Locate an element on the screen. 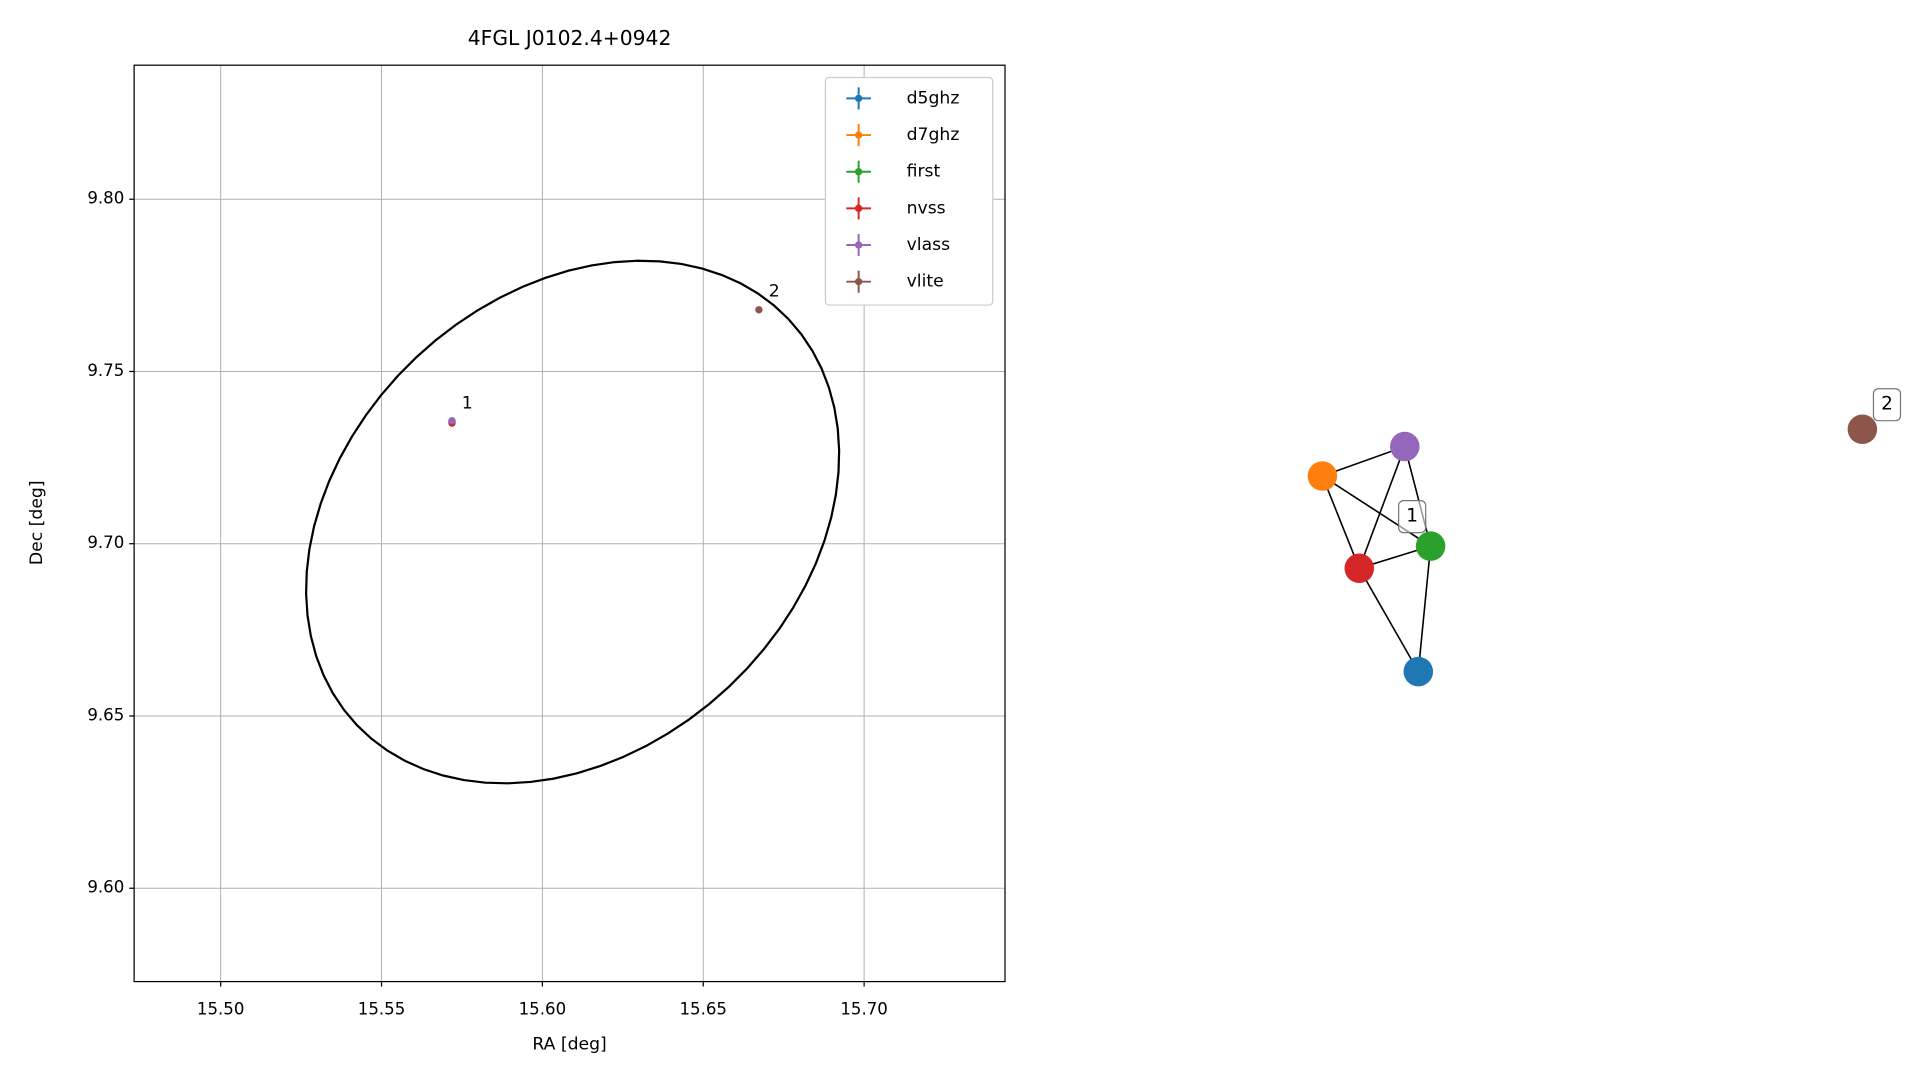 This screenshot has width=1919, height=1080. legend-label: first is located at coordinates (924, 172).